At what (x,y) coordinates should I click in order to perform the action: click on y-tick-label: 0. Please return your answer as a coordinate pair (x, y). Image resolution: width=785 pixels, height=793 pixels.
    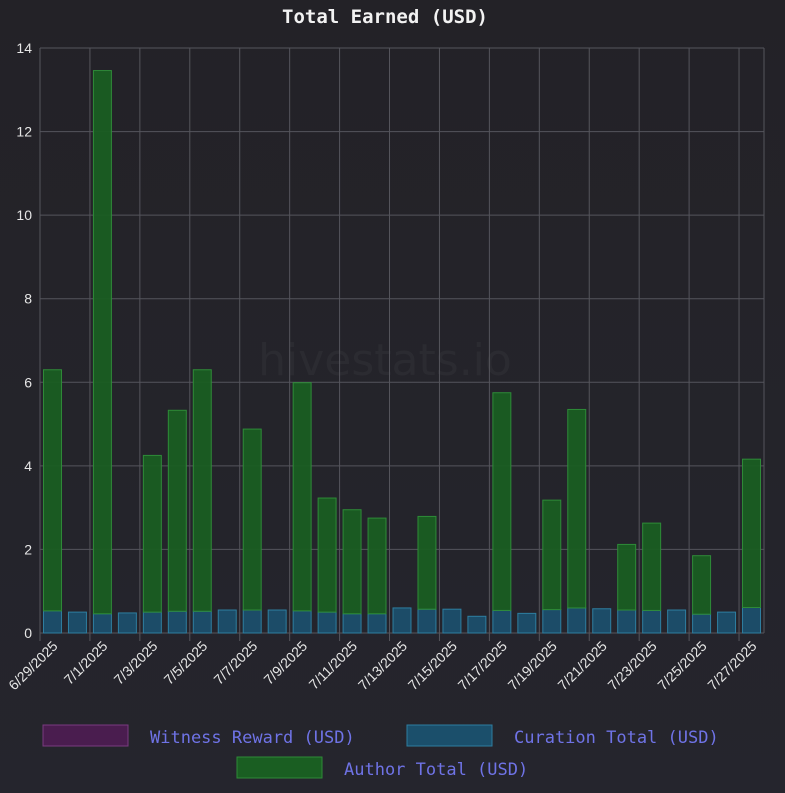
    Looking at the image, I should click on (28, 633).